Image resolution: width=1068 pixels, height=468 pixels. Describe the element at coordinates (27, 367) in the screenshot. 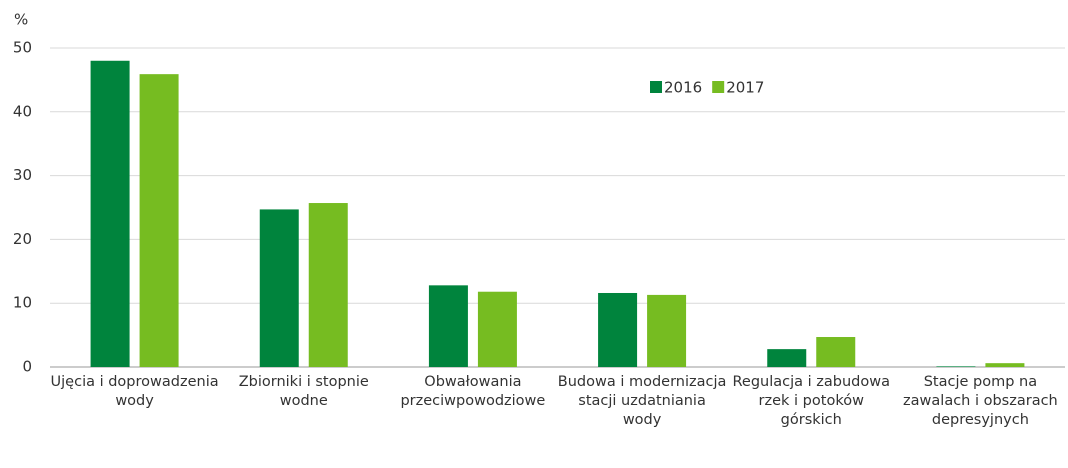

I see `y-tick-label: 0` at that location.